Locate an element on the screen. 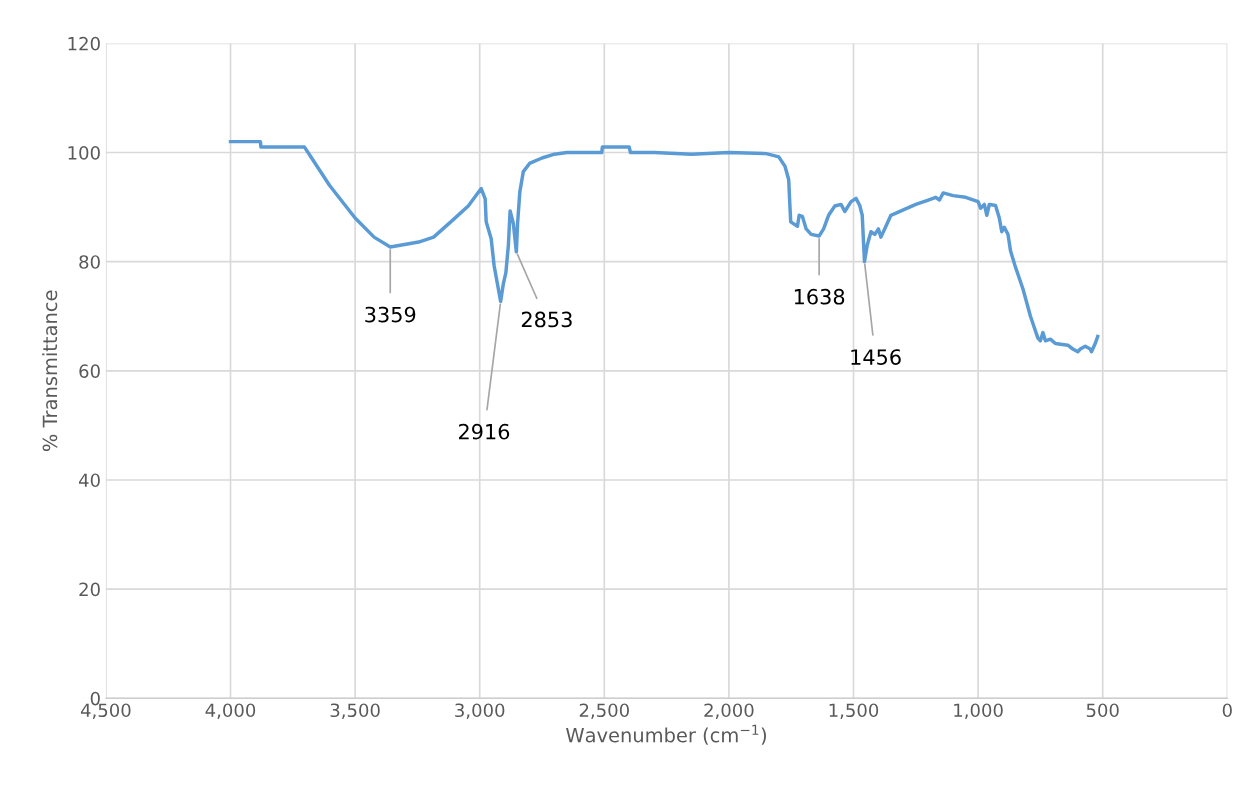  y-tick-label: 20 is located at coordinates (89, 589).